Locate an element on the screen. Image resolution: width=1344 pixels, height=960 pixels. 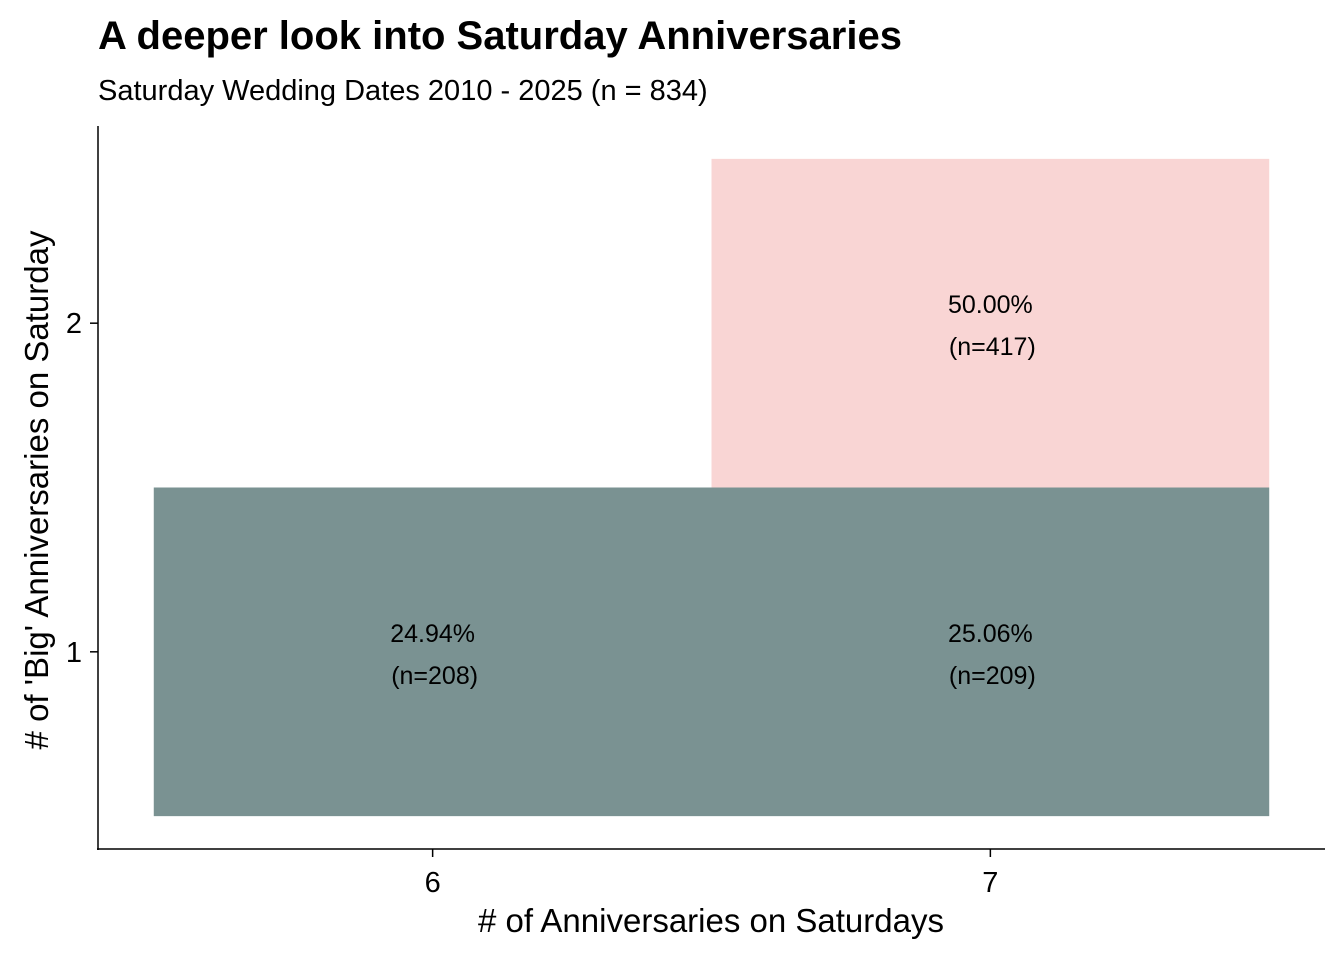
y-tick-label: 2 is located at coordinates (74, 324).